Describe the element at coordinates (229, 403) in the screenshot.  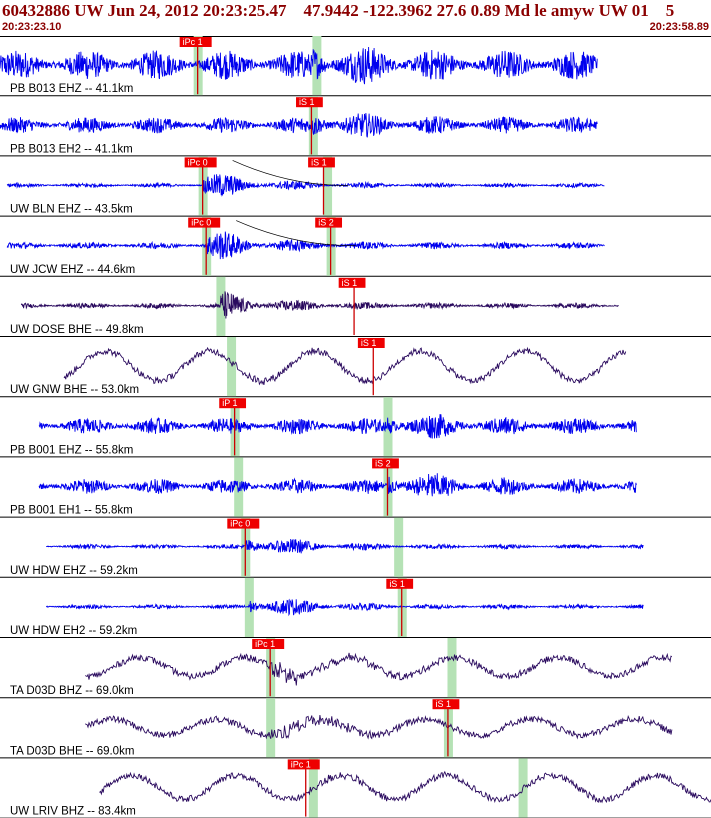
I see `pick-label: iP 1` at that location.